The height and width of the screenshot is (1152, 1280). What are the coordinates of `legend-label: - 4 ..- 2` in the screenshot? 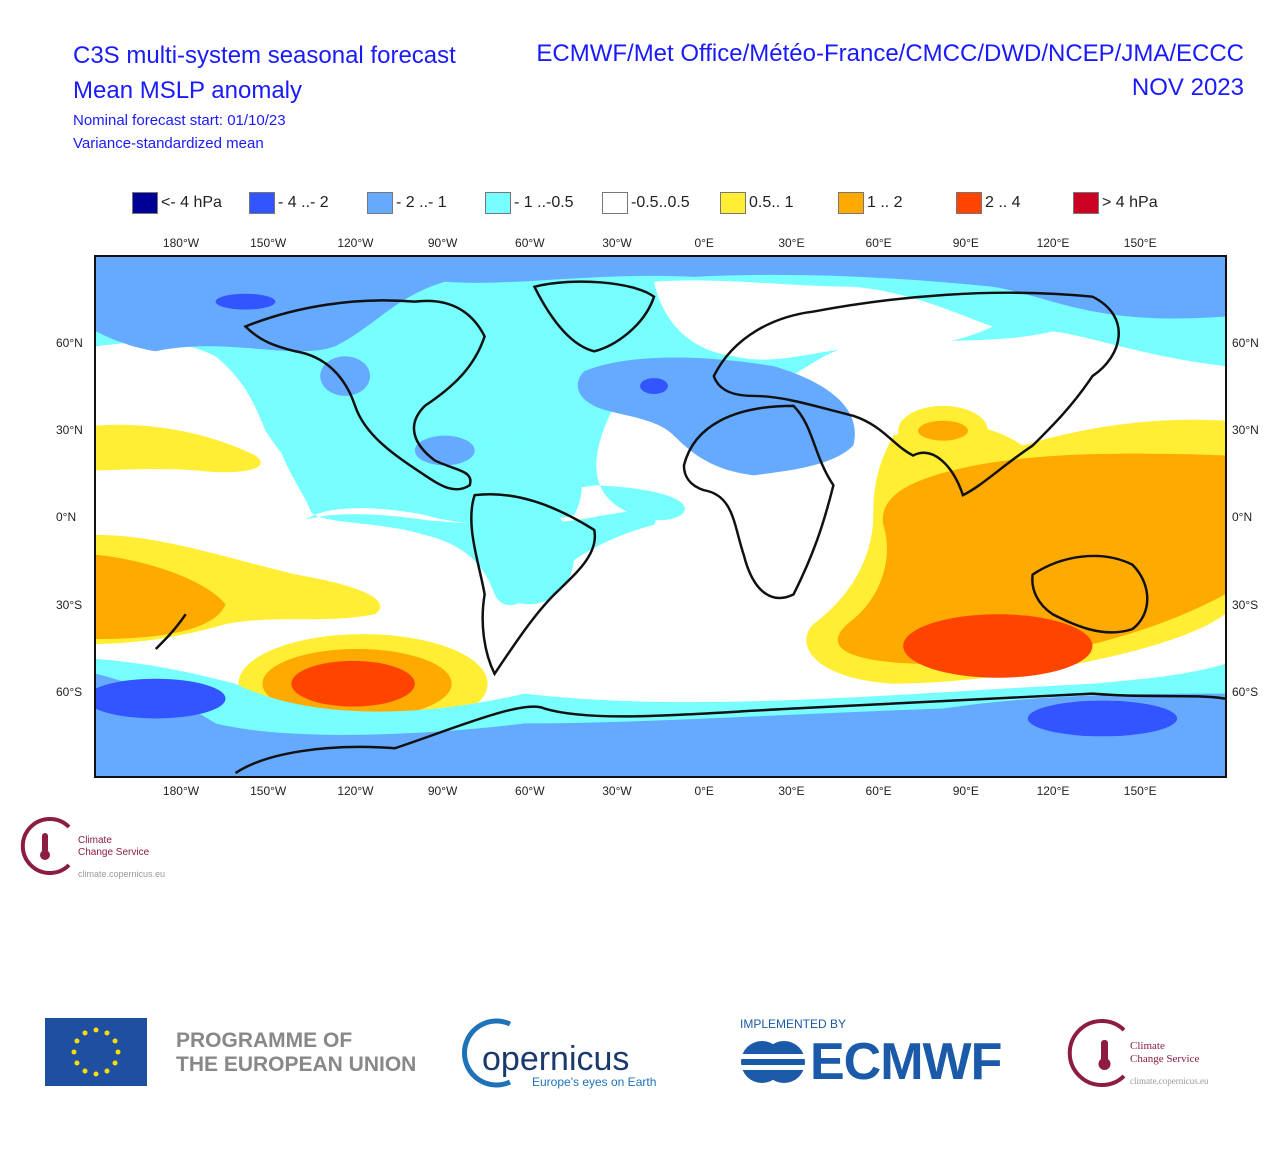 It's located at (303, 202).